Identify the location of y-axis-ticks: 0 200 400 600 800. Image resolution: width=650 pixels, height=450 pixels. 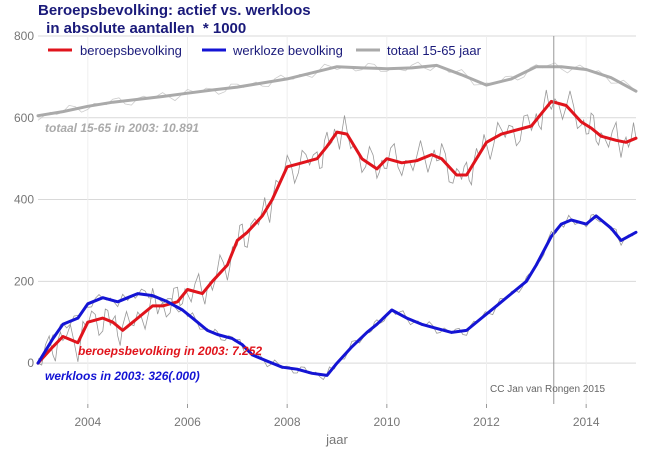
(24, 199).